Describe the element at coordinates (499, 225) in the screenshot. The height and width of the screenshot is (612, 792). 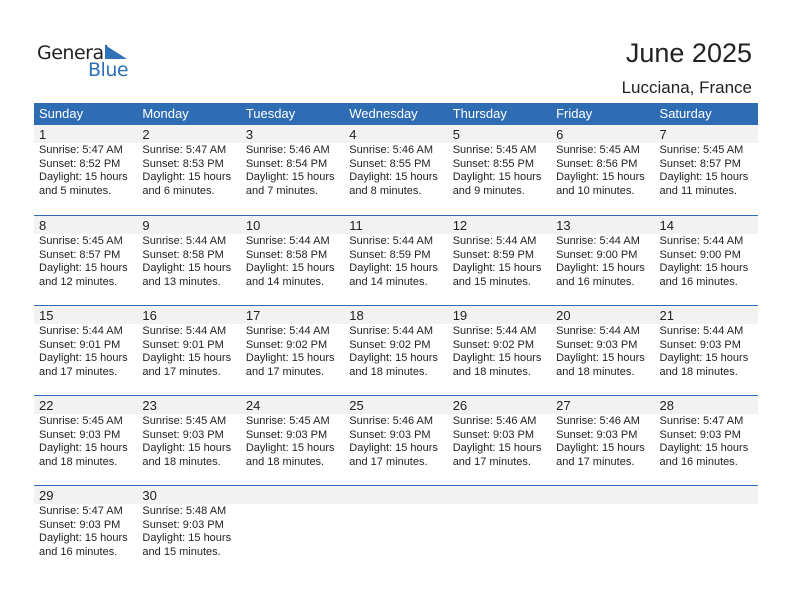
I see `day-number: 12` at that location.